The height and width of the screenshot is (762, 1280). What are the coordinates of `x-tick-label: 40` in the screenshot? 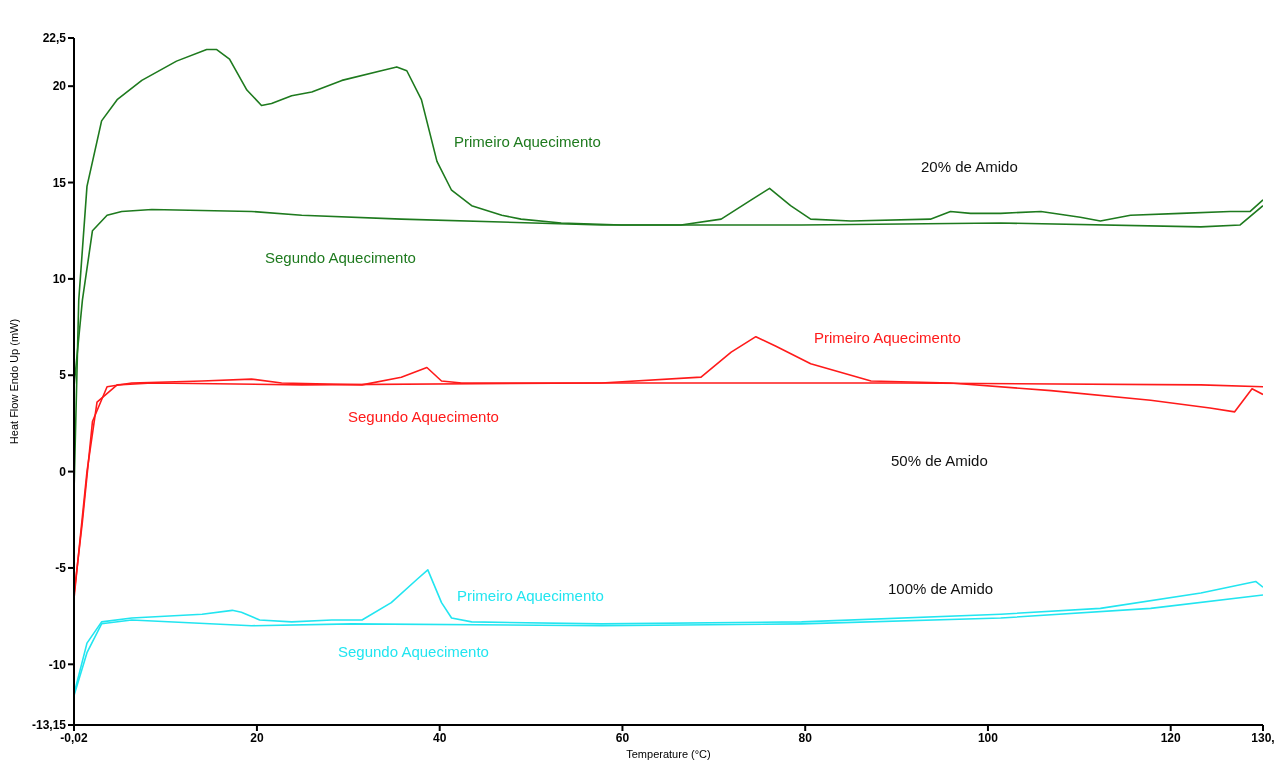 It's located at (440, 737).